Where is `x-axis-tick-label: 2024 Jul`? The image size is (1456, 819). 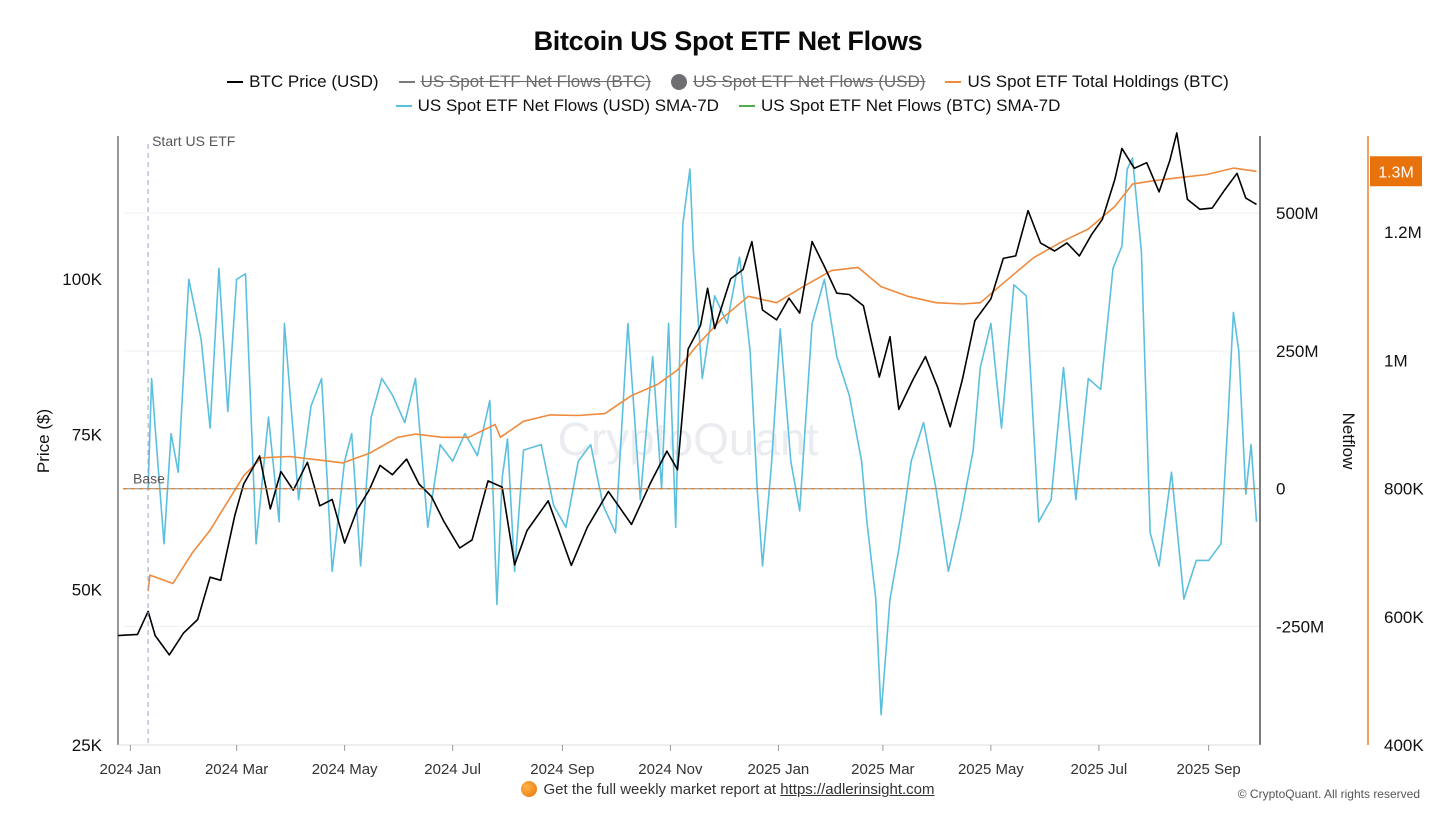
x-axis-tick-label: 2024 Jul is located at coordinates (452, 769).